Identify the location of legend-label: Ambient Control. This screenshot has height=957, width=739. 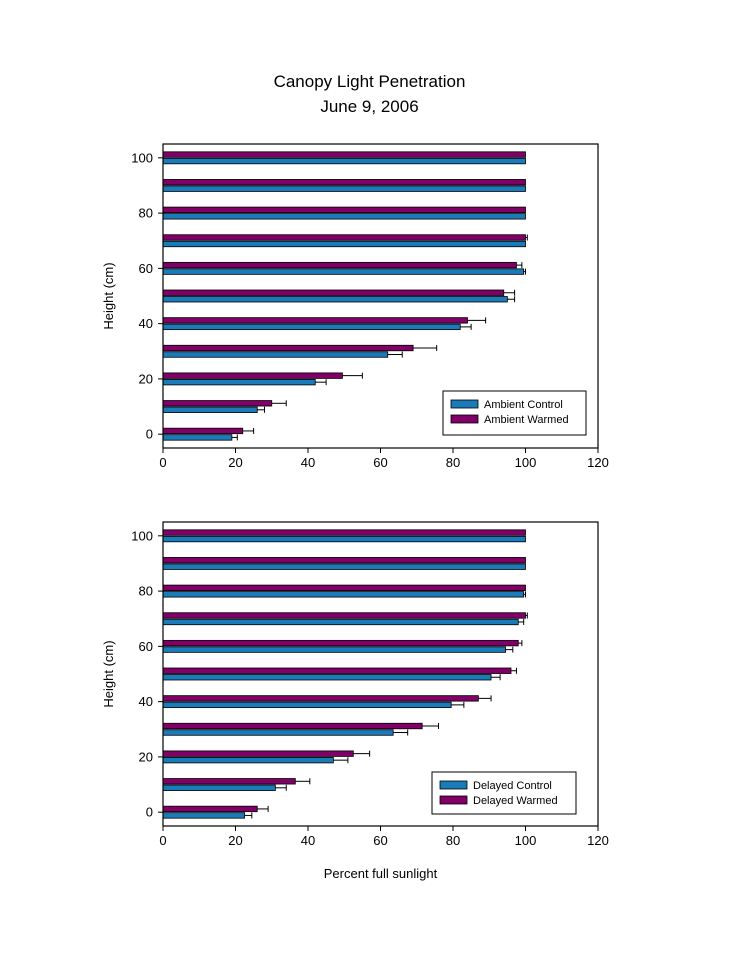
(523, 405).